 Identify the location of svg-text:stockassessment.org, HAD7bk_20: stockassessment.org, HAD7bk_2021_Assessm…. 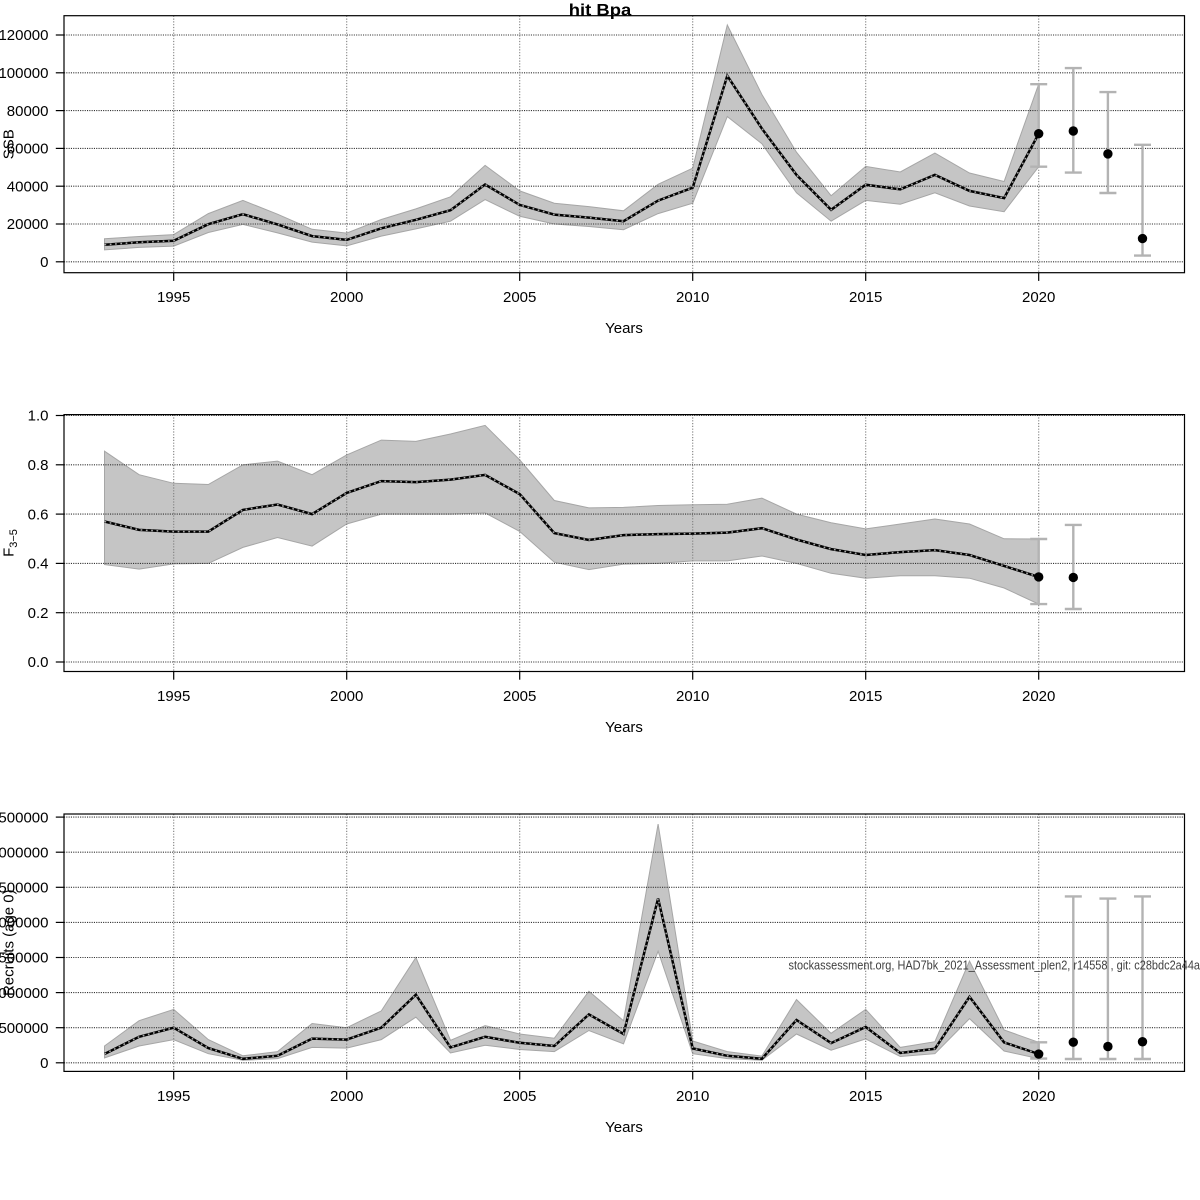
(994, 965).